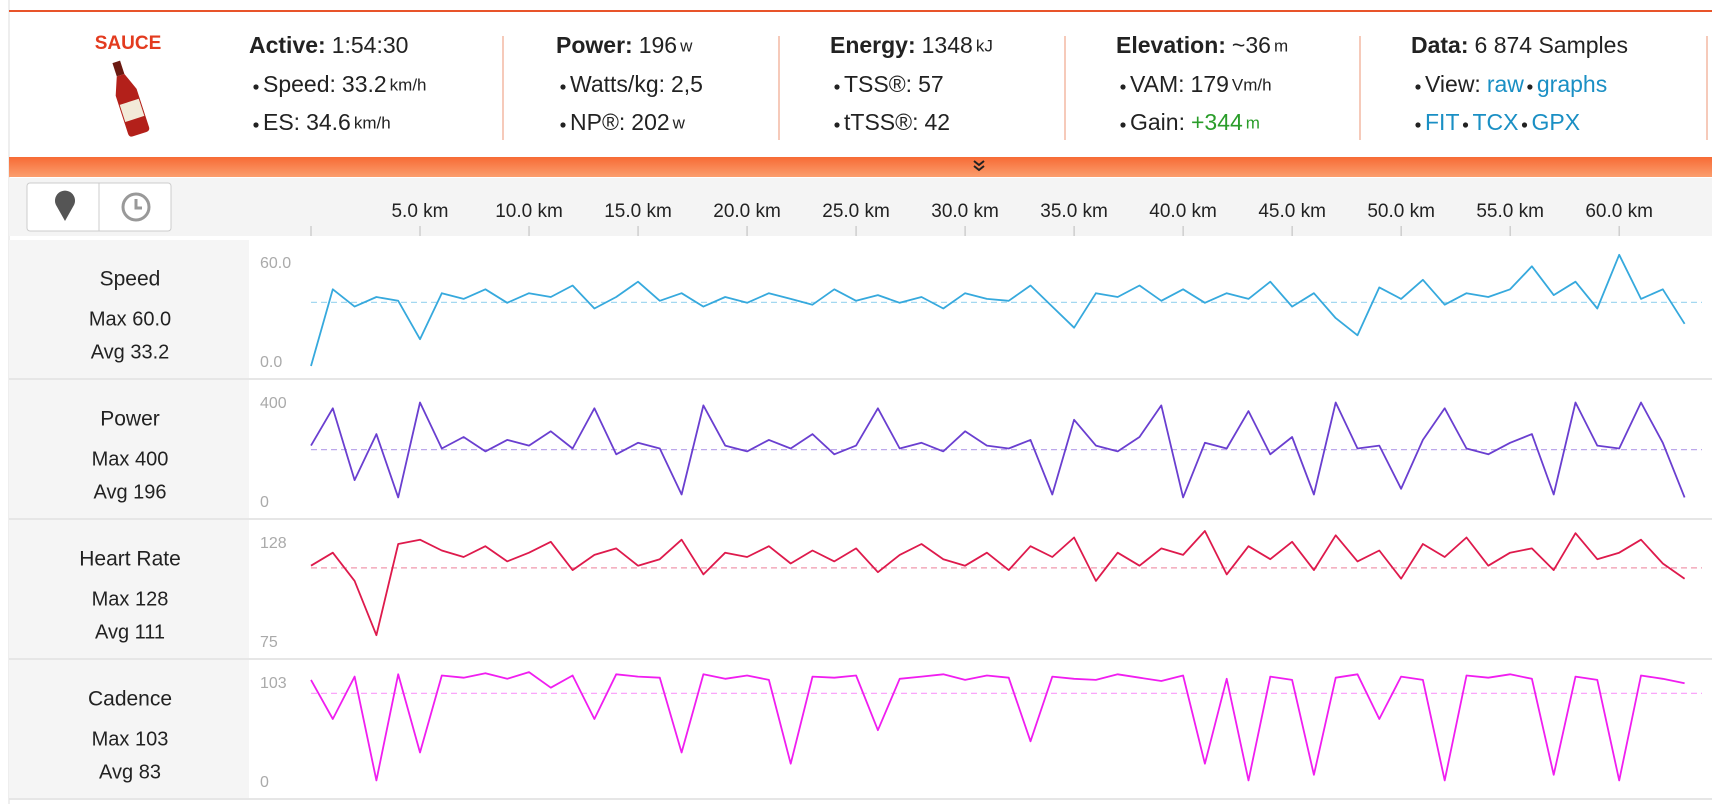 The height and width of the screenshot is (804, 1712). Describe the element at coordinates (529, 211) in the screenshot. I see `x-tick-label: 10.0 km` at that location.